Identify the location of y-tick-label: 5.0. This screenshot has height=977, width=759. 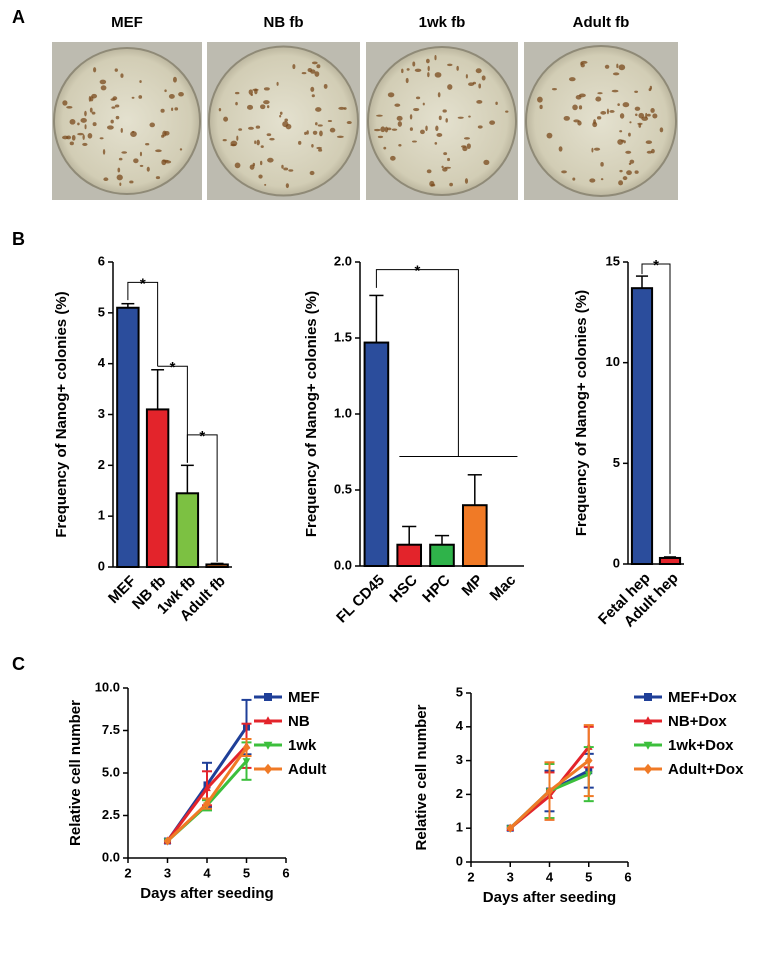
(111, 771).